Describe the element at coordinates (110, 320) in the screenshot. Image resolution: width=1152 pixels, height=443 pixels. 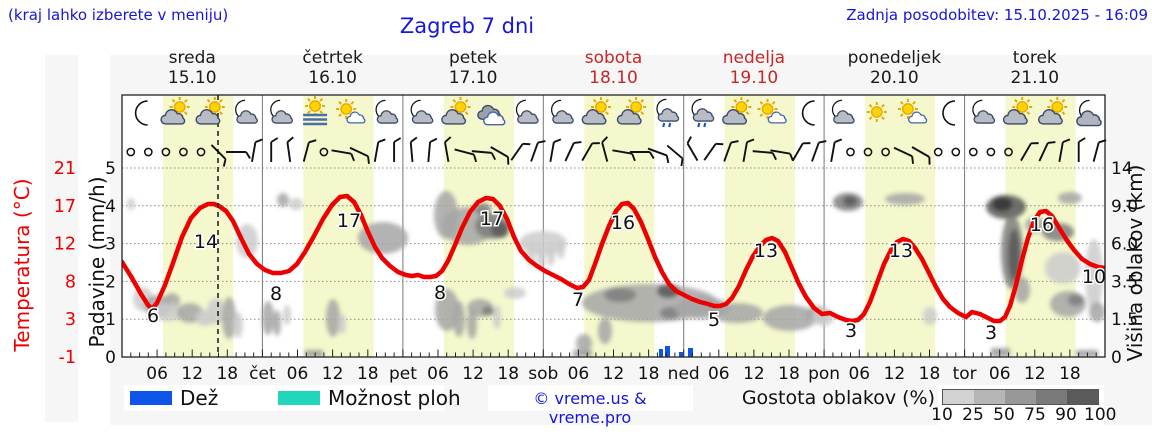
I see `precip-tick-label: 1` at that location.